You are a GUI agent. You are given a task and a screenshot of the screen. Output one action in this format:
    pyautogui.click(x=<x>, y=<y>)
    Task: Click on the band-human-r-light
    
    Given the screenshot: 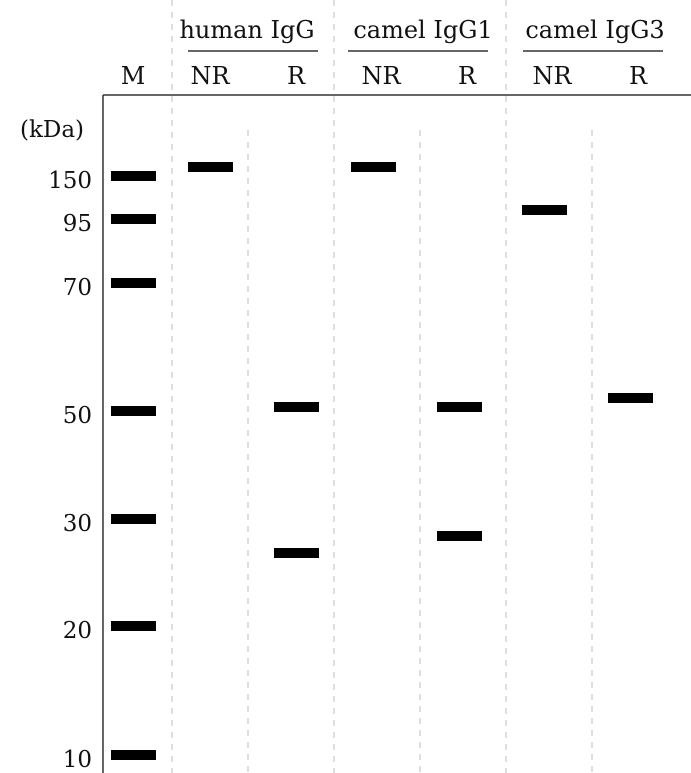 What is the action you would take?
    pyautogui.click(x=296, y=553)
    